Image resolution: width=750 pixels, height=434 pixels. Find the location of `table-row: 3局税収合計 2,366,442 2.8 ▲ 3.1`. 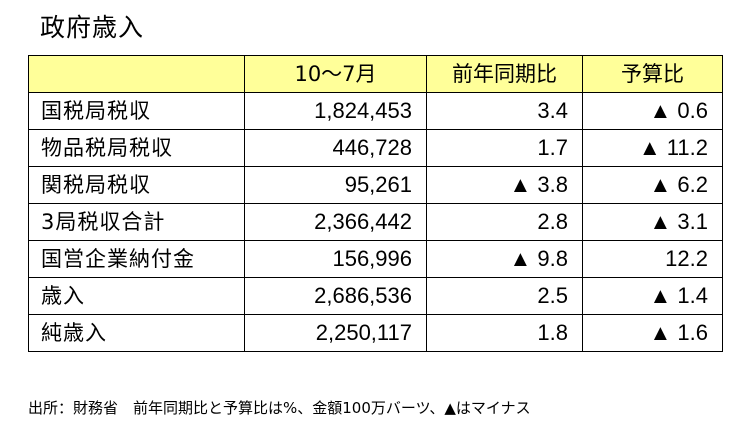

table-row: 3局税収合計 2,366,442 2.8 ▲ 3.1 is located at coordinates (375, 222).